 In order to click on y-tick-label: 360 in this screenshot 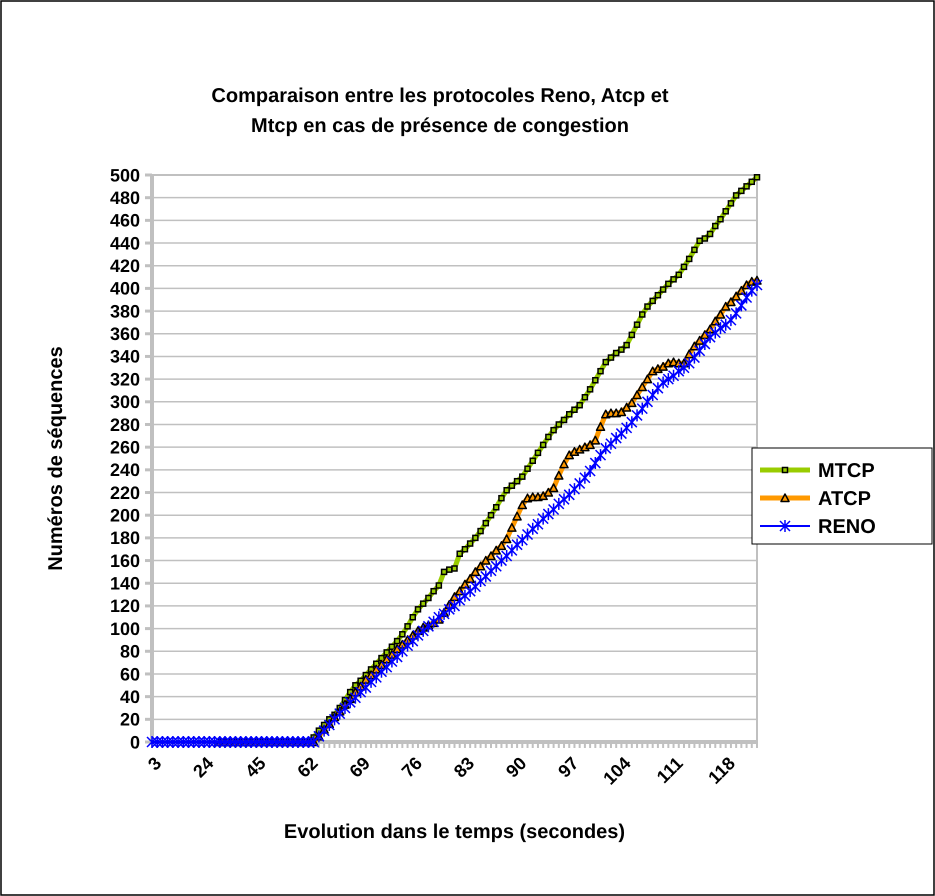, I will do `click(125, 334)`.